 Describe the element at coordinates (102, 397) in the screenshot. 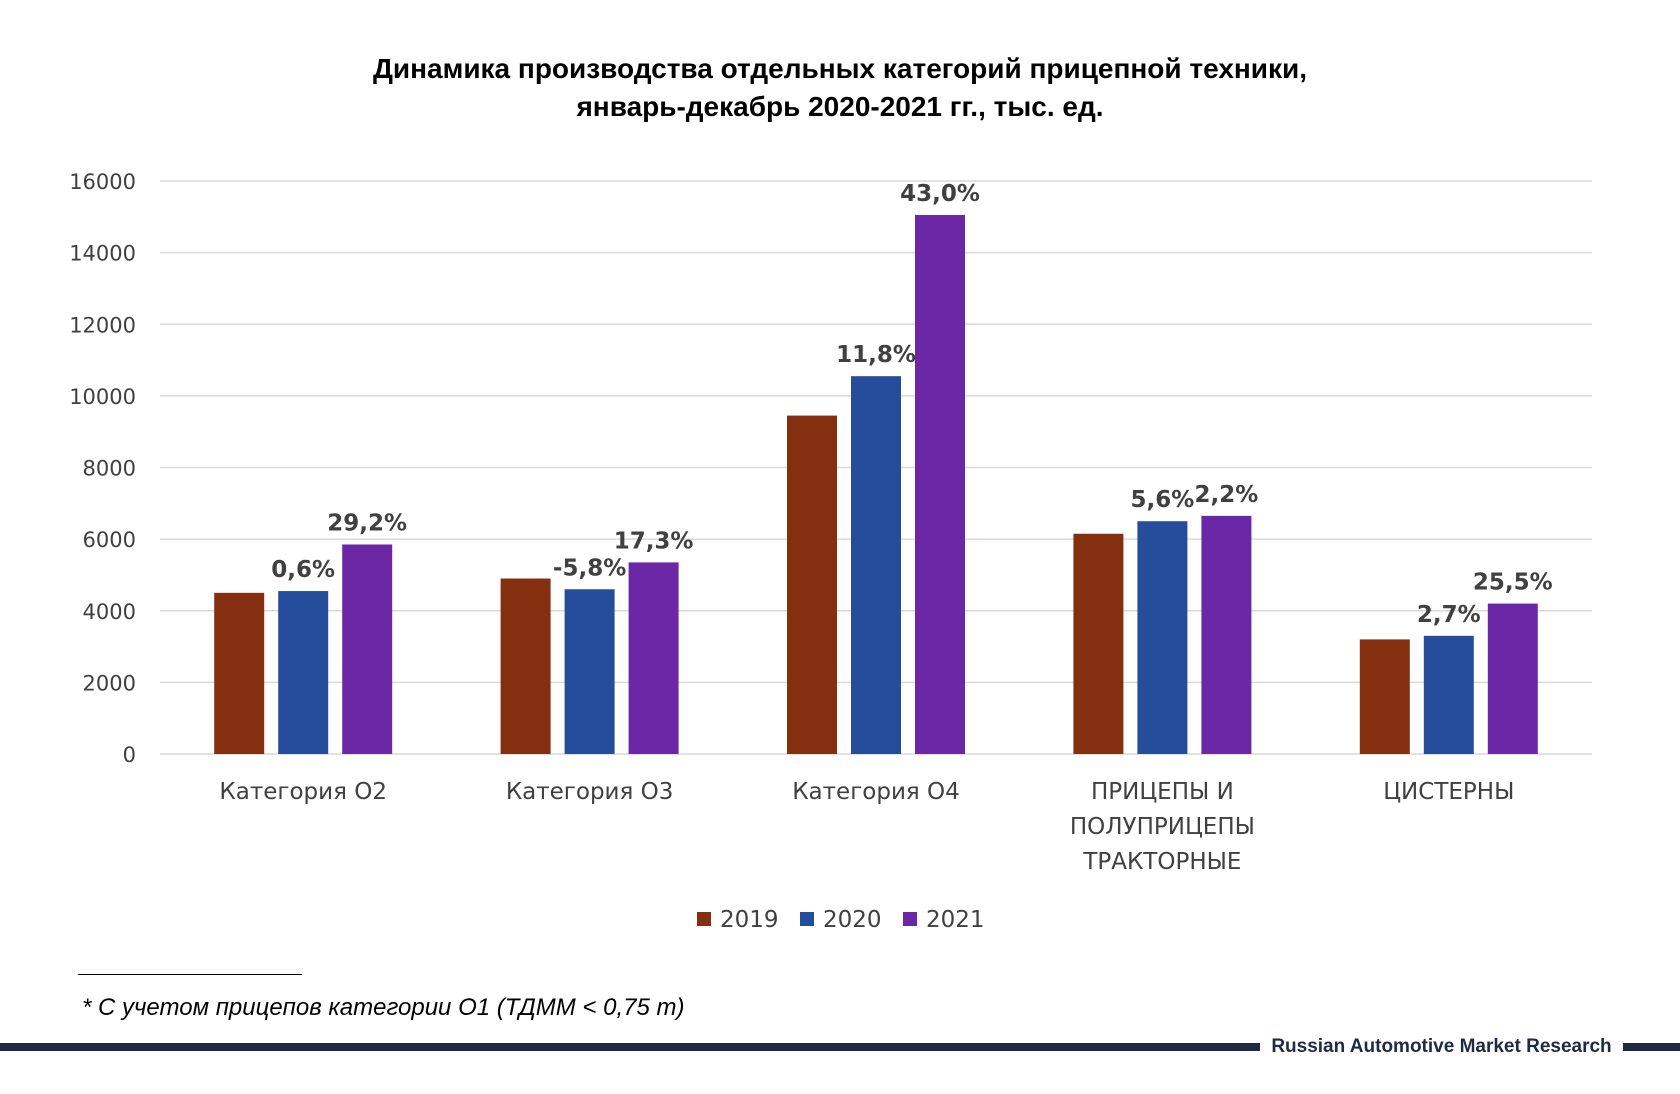

I see `y-tick-label: 10000` at that location.